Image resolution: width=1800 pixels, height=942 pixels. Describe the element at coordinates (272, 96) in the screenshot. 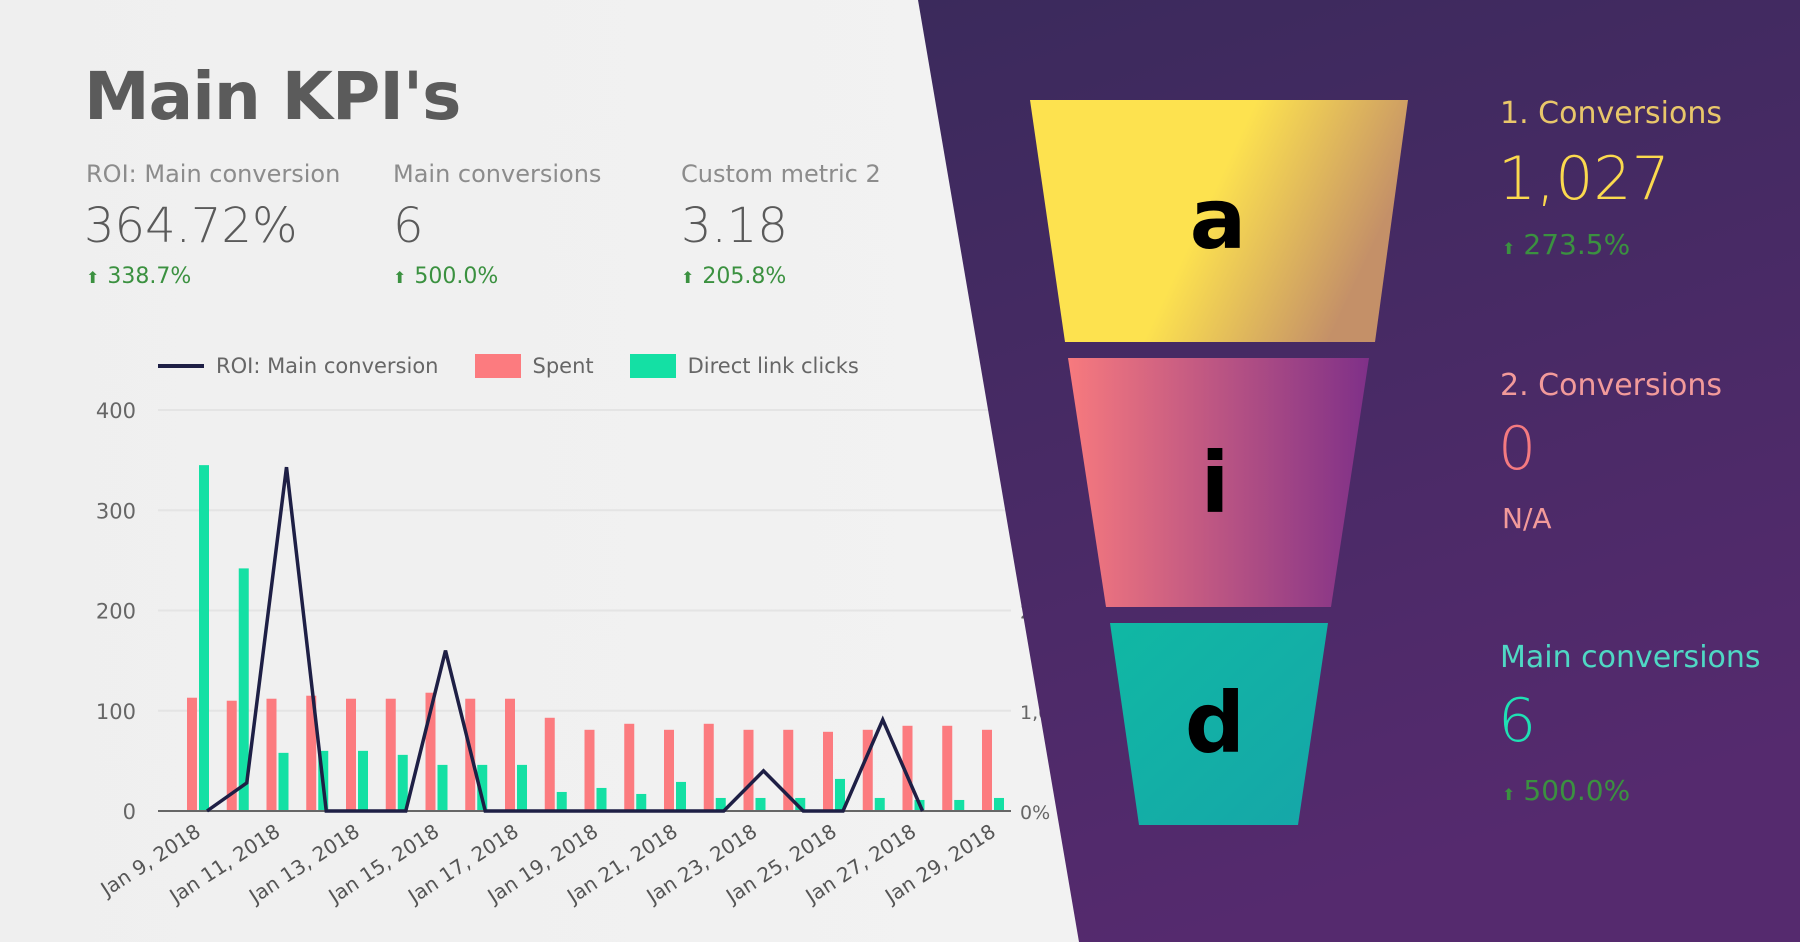

I see `page-title: Main KPI's` at that location.